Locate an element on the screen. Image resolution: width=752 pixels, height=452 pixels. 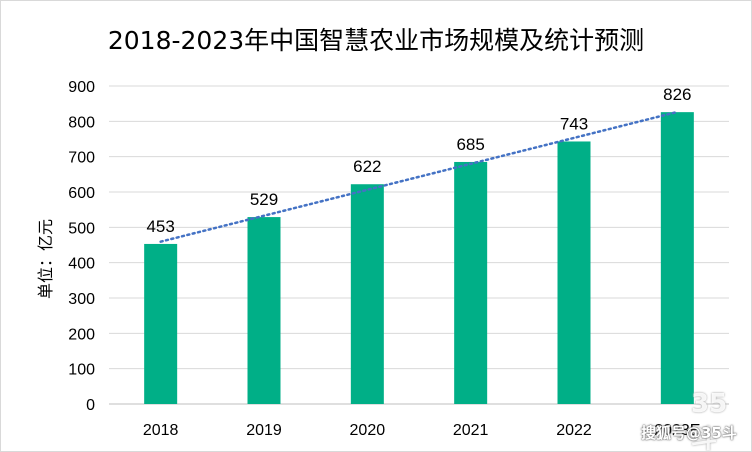
y-tick-label: 900 is located at coordinates (81, 87).